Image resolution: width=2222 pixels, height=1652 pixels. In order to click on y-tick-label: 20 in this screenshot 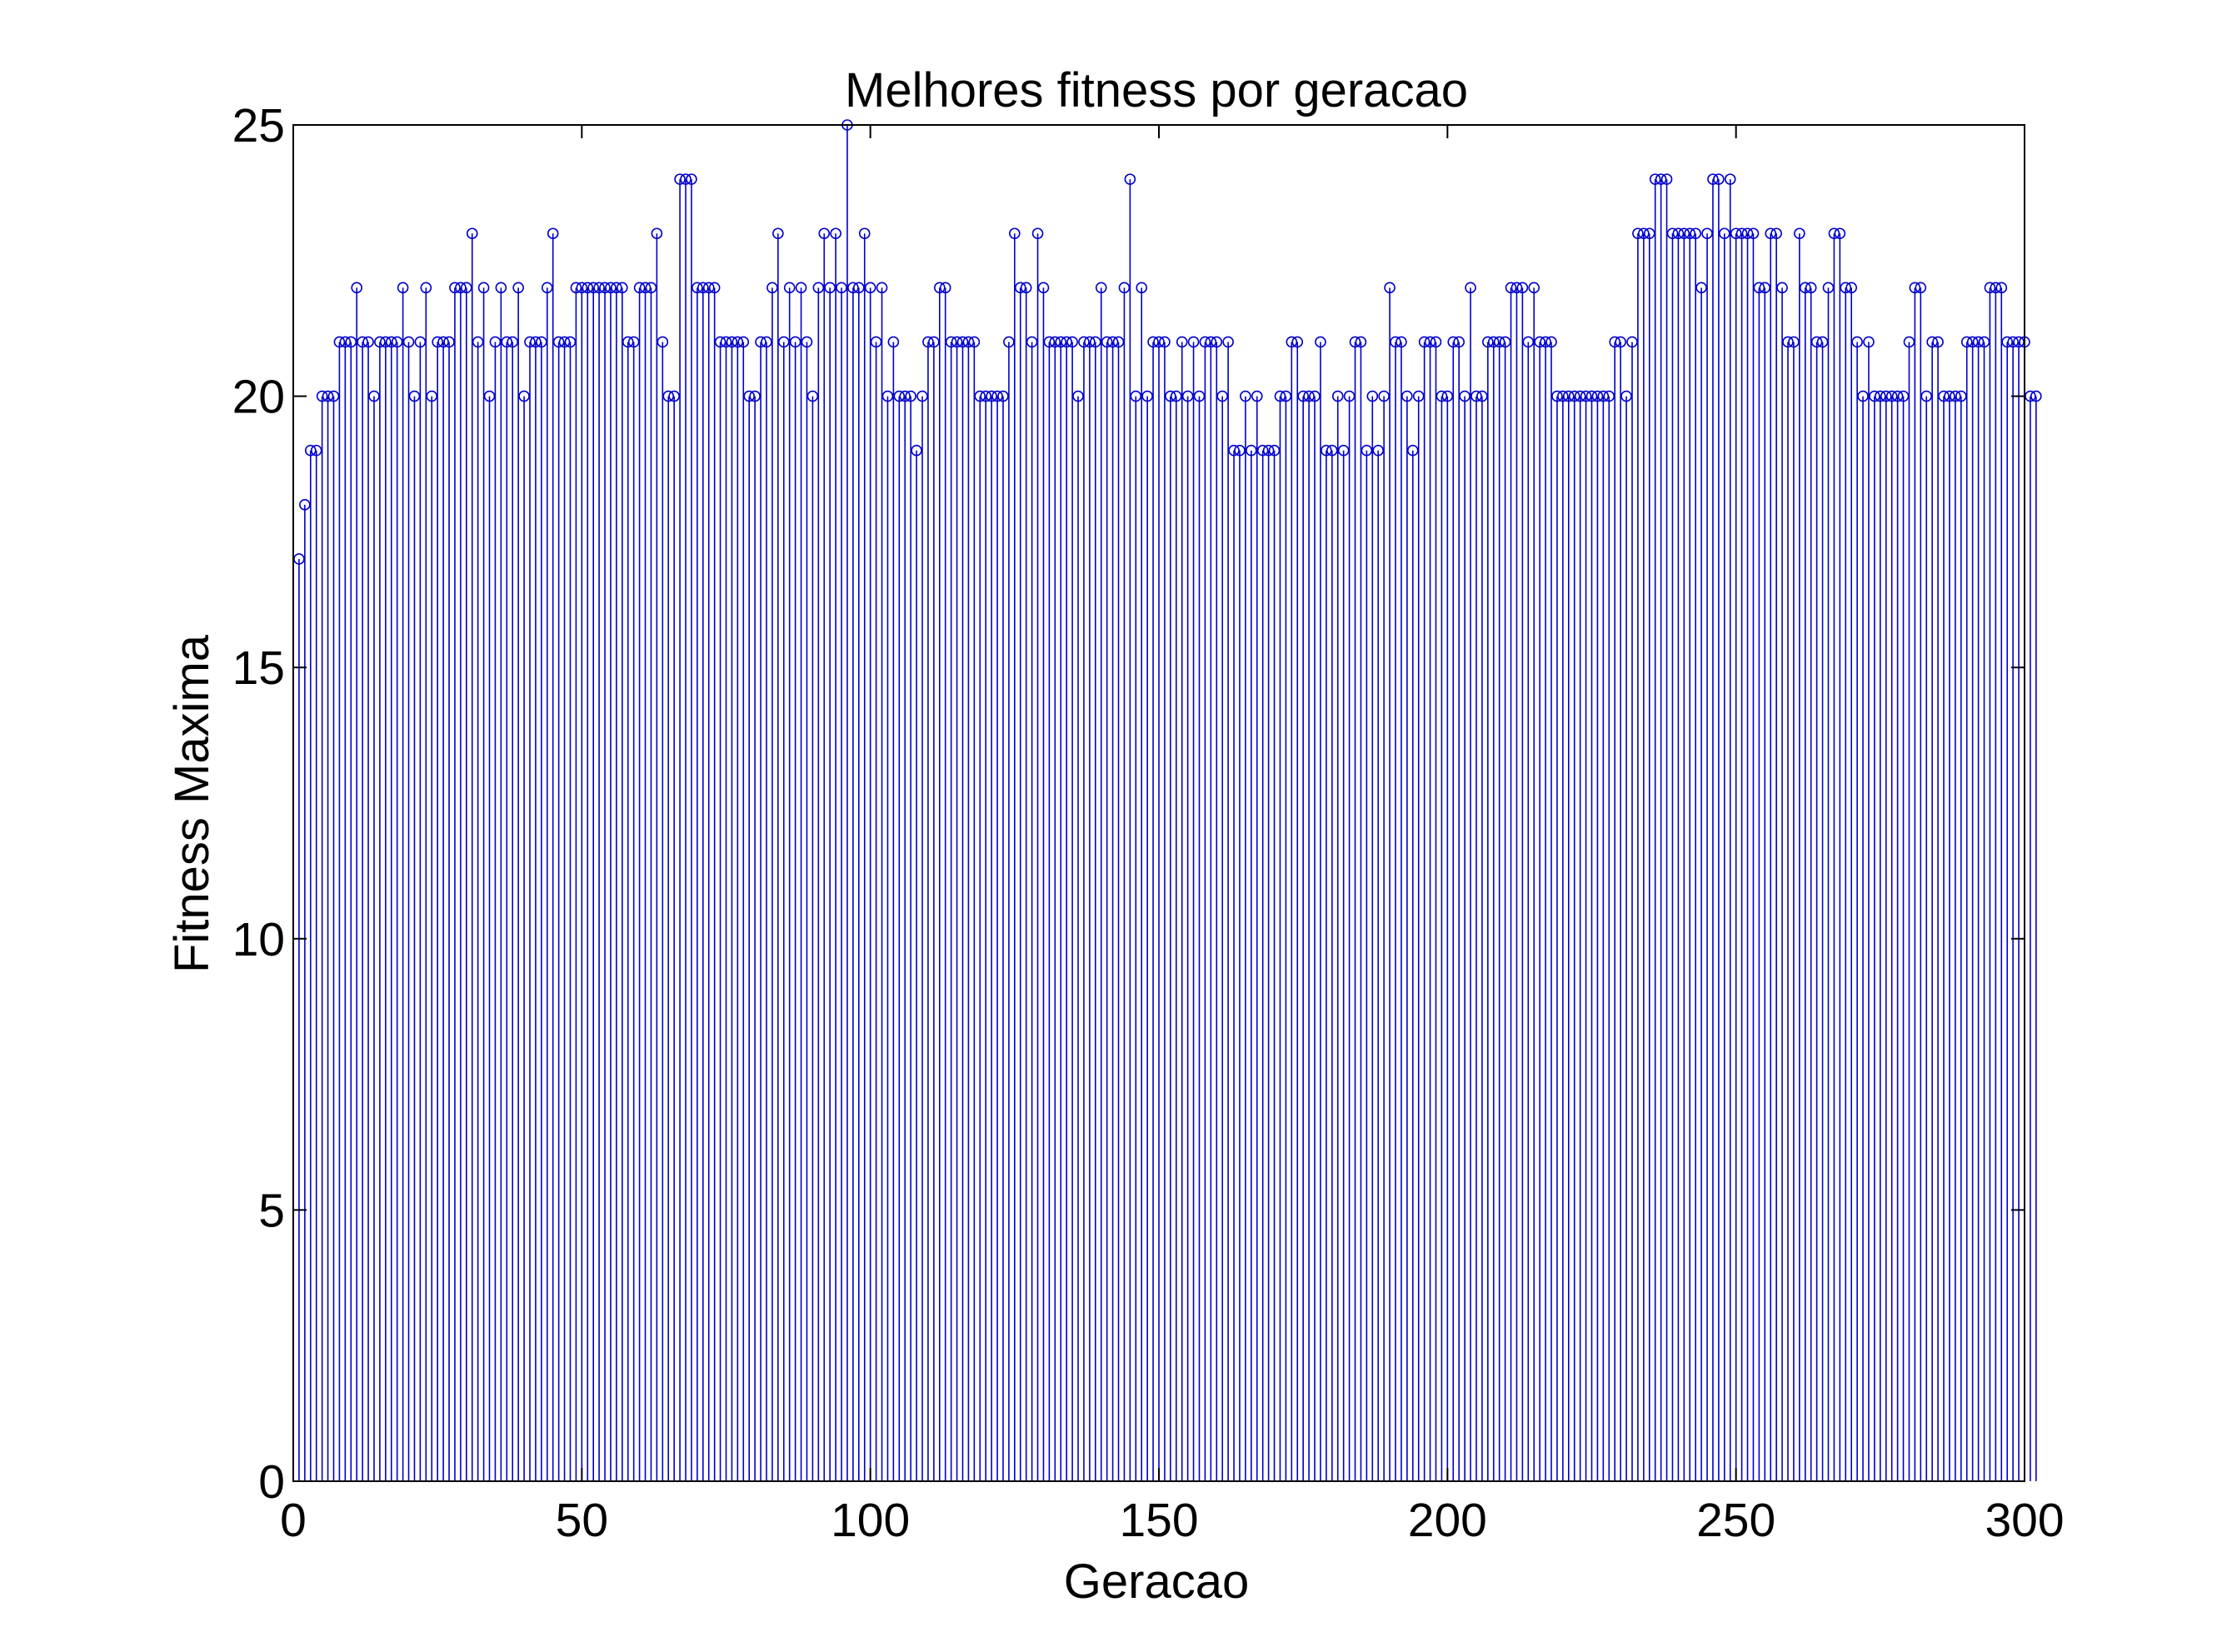, I will do `click(258, 397)`.